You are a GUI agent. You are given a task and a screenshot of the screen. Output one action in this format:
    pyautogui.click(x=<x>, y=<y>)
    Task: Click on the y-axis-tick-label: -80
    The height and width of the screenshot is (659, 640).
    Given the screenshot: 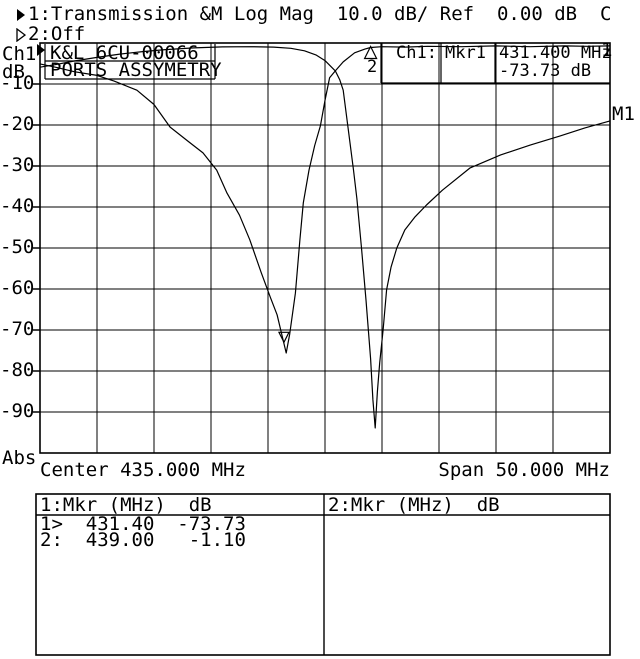 What is the action you would take?
    pyautogui.click(x=17, y=370)
    